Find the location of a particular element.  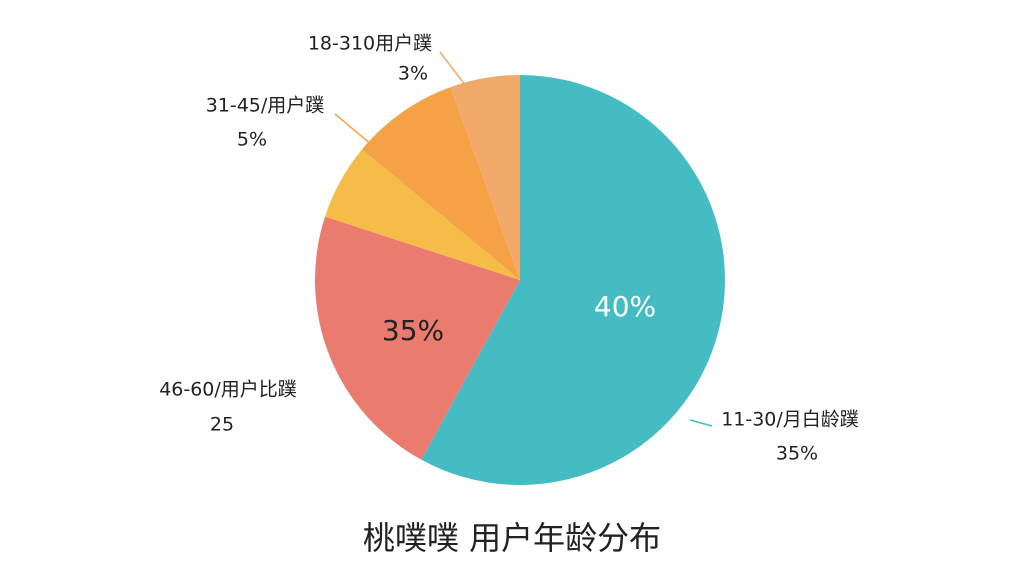

slice-label: 46-60/用户比蹼 is located at coordinates (228, 390).